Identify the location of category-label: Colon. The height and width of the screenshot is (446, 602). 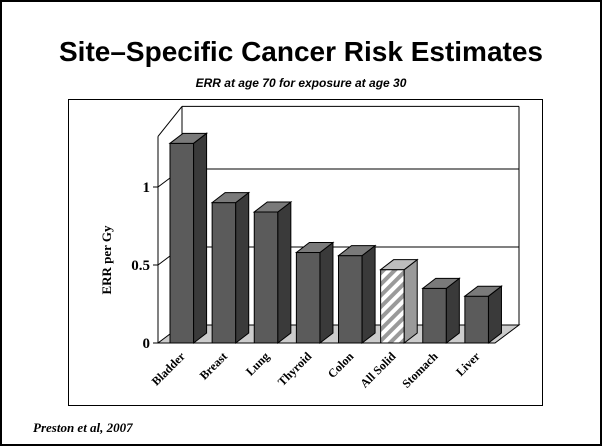
(341, 365).